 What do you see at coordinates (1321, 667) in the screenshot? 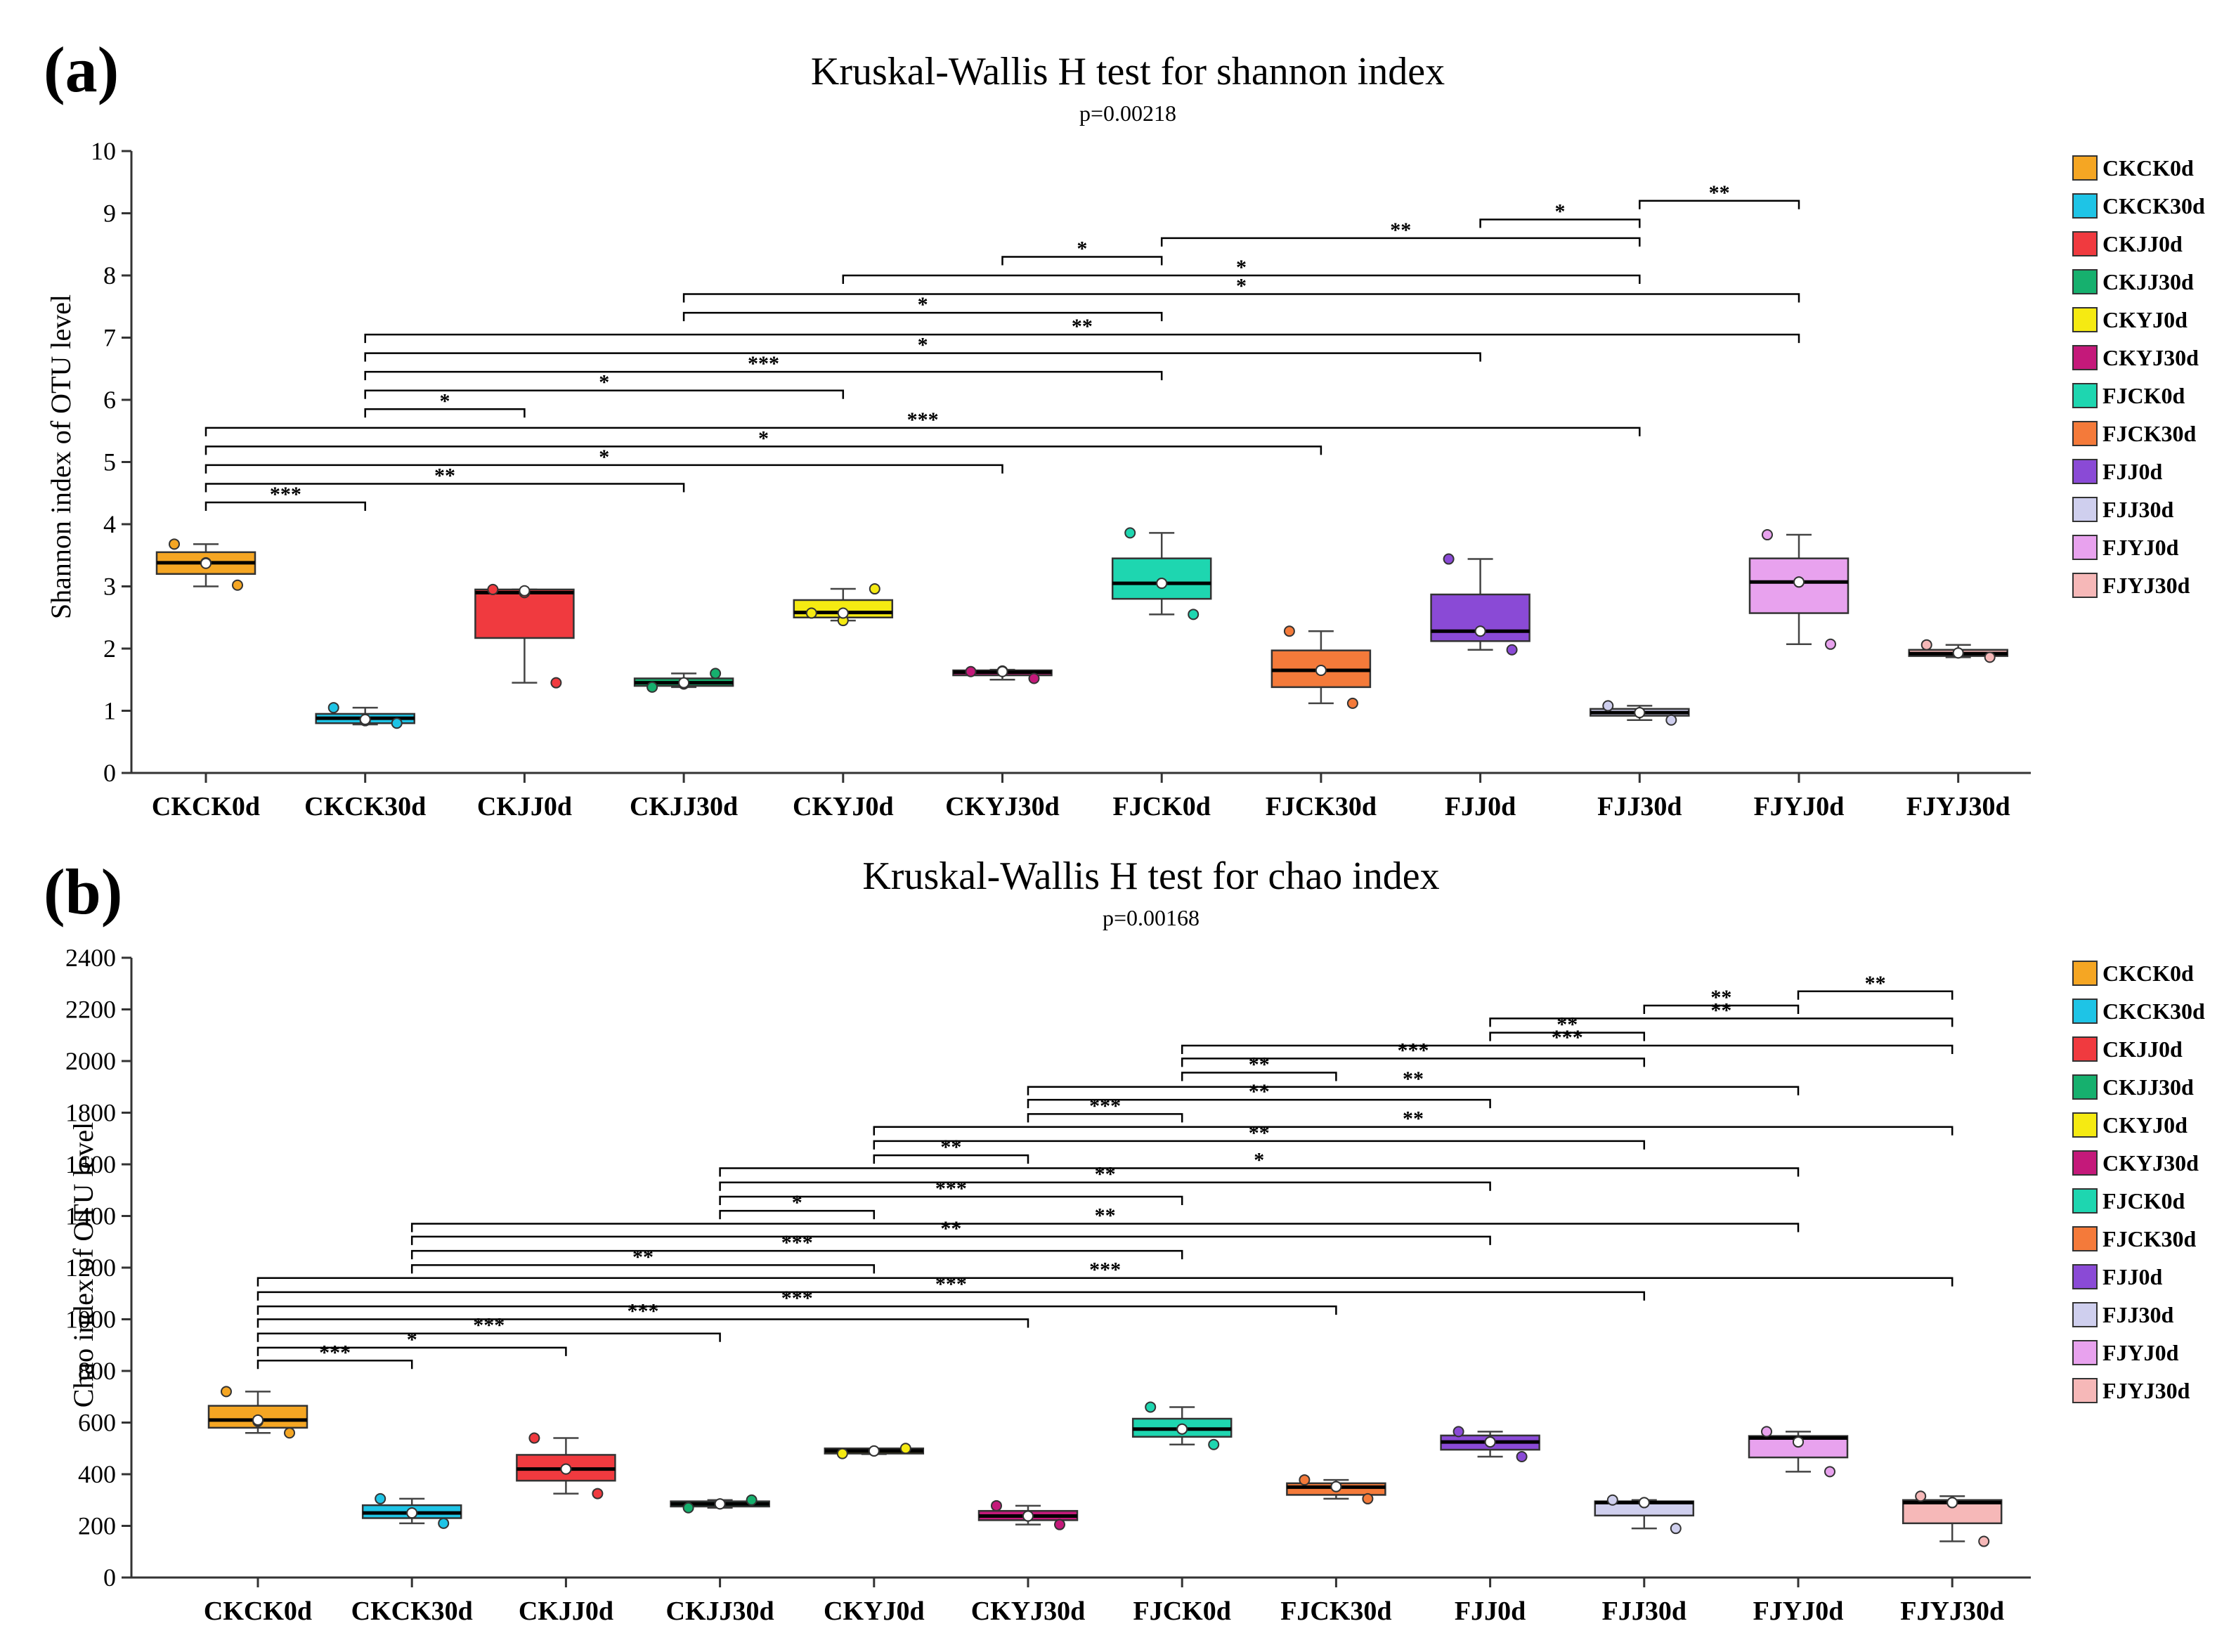
I see `box-FJCK30d` at bounding box center [1321, 667].